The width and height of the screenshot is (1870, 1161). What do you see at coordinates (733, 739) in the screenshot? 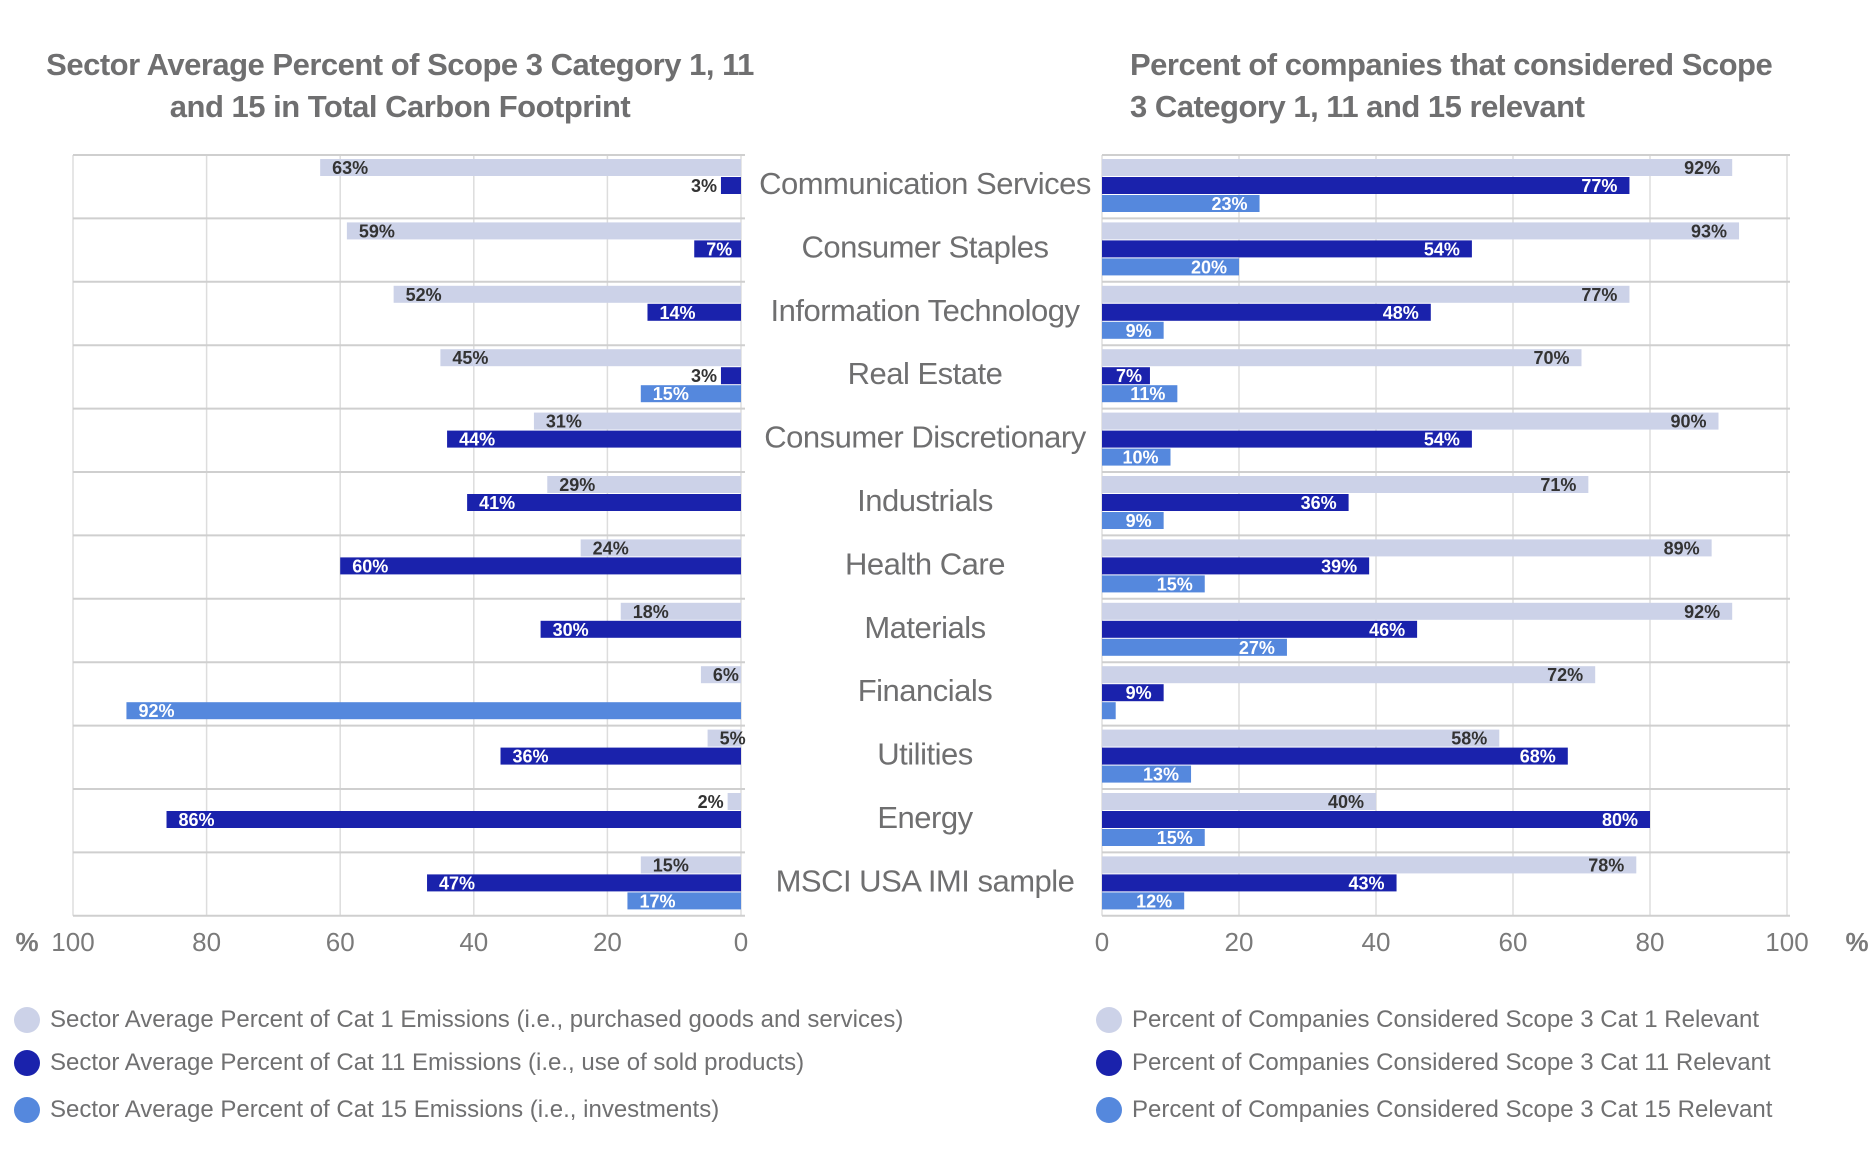
I see `left-data-label: 5%` at bounding box center [733, 739].